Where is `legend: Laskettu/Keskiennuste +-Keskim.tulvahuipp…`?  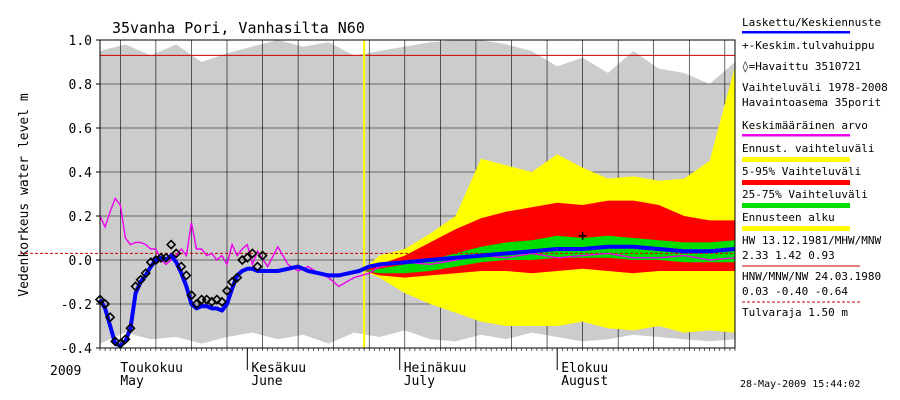 legend: Laskettu/Keskiennuste +-Keskim.tulvahuipp… is located at coordinates (815, 167).